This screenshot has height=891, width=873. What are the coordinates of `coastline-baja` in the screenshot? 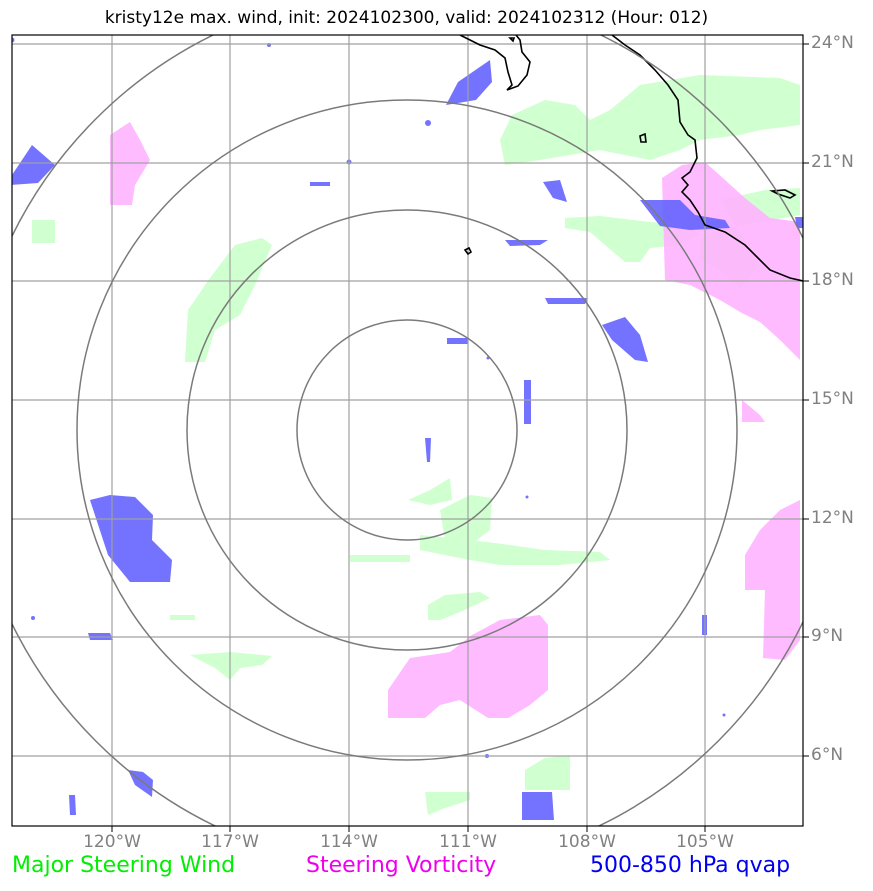 It's located at (495, 63).